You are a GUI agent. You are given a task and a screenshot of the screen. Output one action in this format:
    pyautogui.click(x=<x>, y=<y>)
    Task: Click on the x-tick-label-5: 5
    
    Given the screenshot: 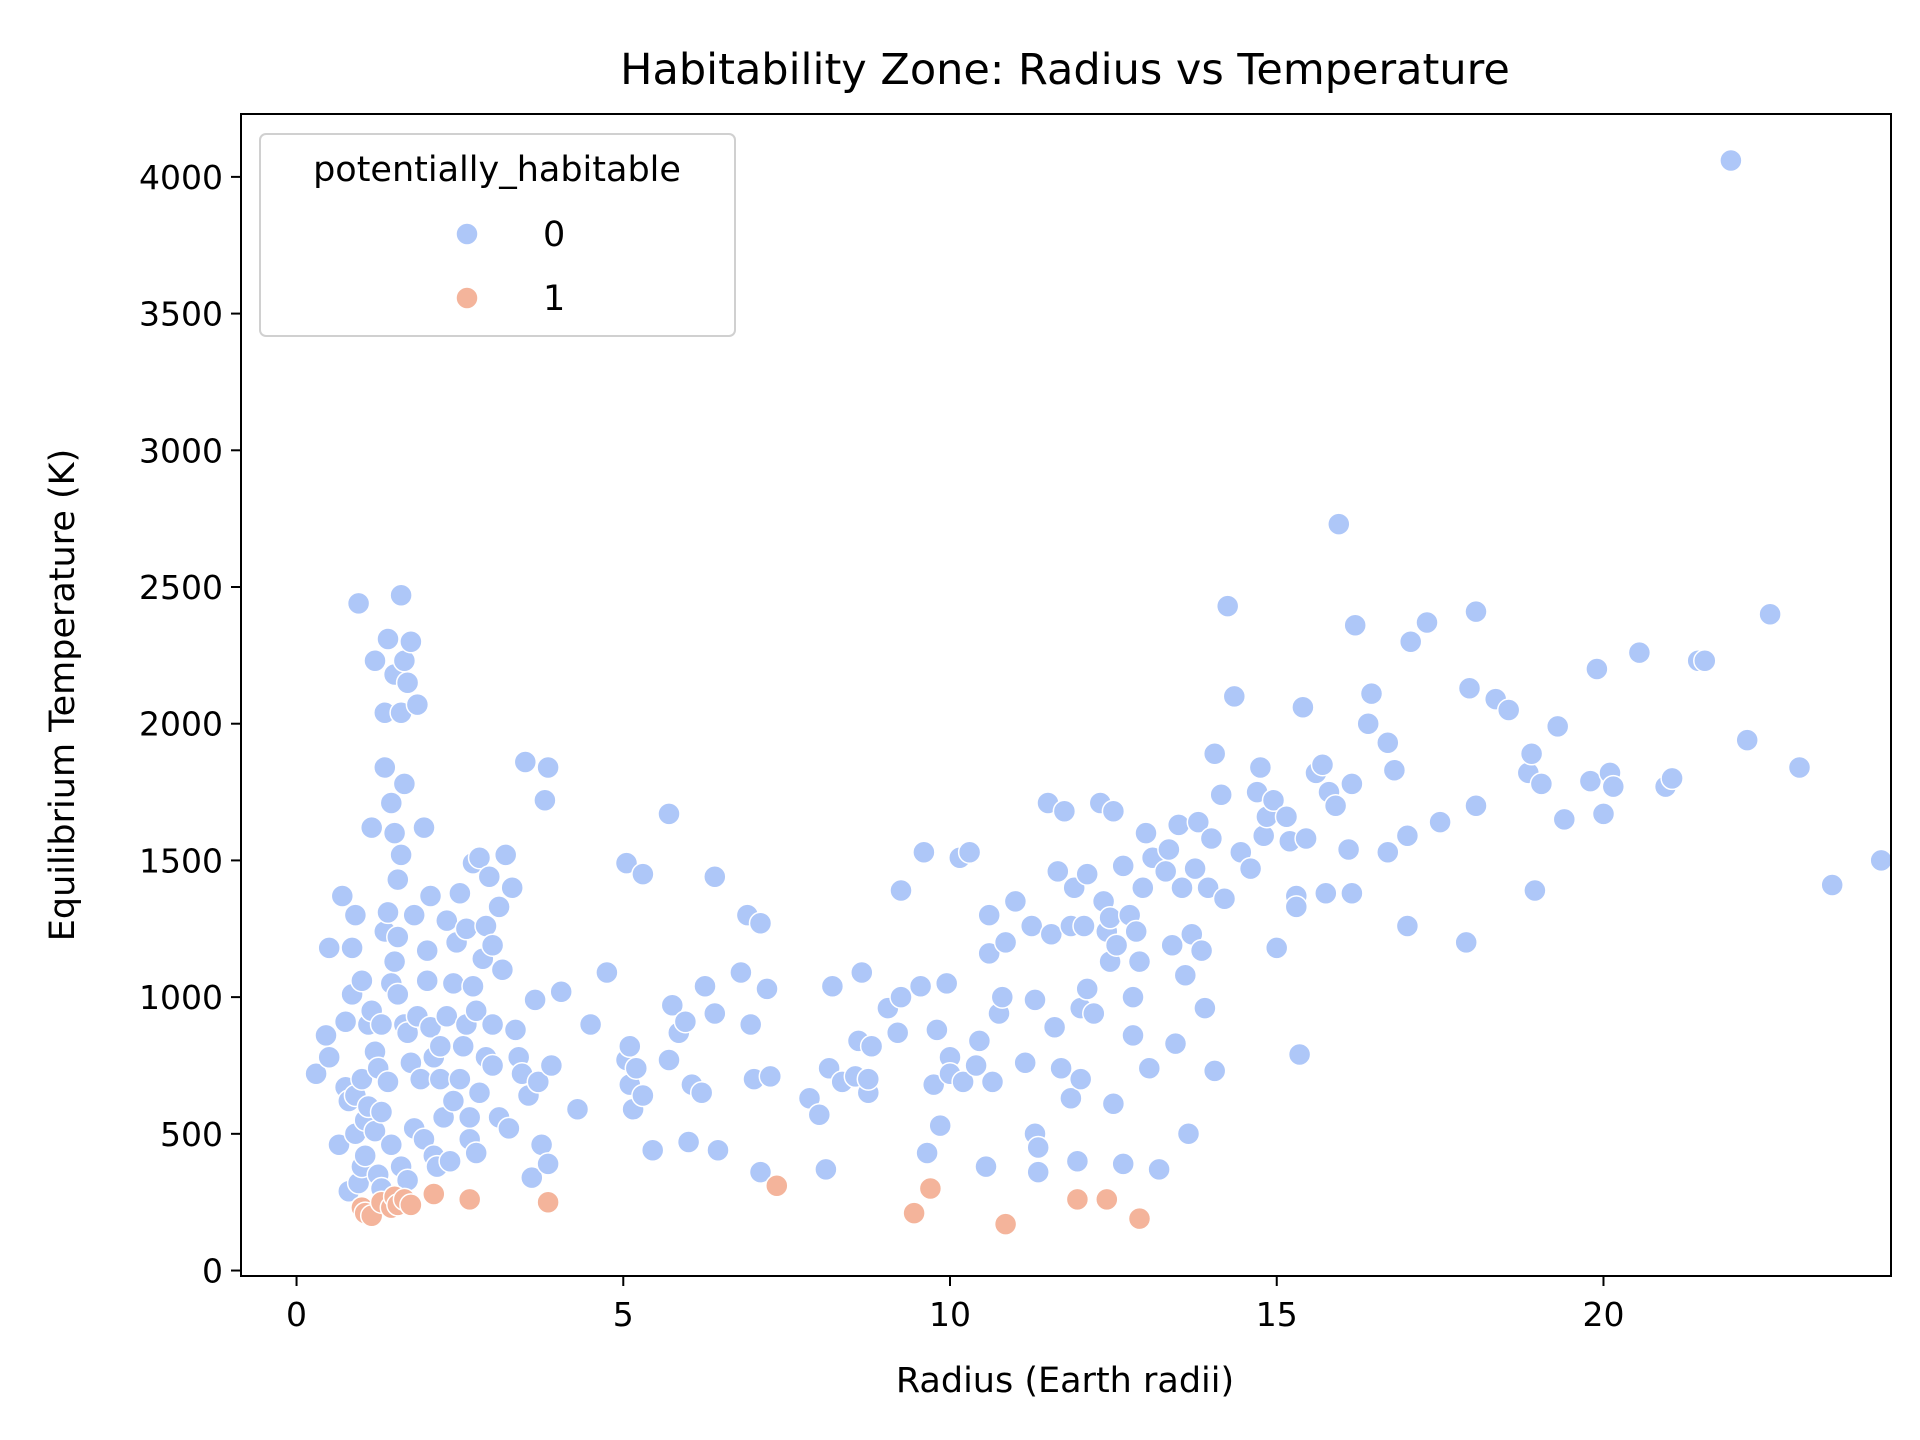 What is the action you would take?
    pyautogui.click(x=623, y=1314)
    